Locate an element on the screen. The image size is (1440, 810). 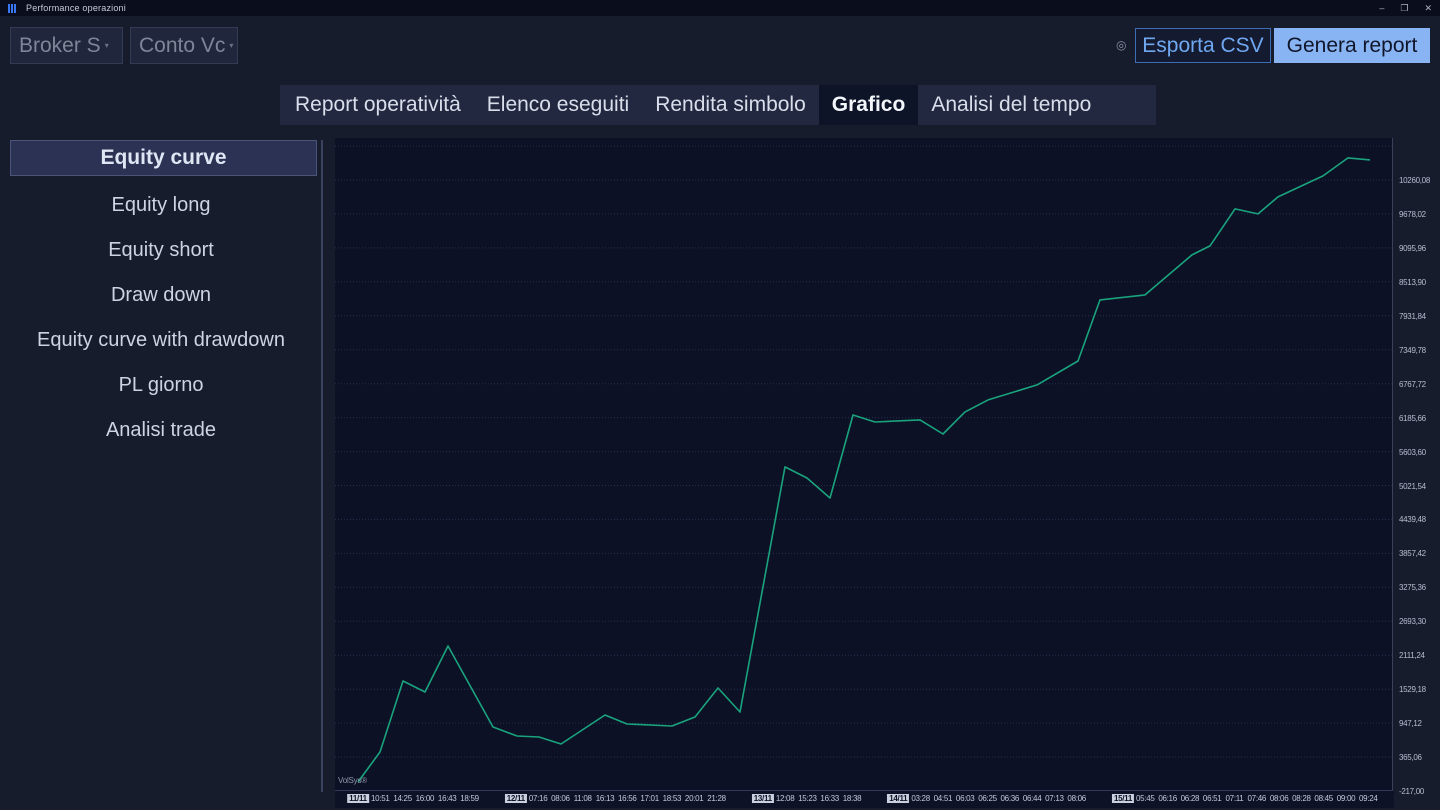
x-axis-label: 07:16 is located at coordinates (538, 798).